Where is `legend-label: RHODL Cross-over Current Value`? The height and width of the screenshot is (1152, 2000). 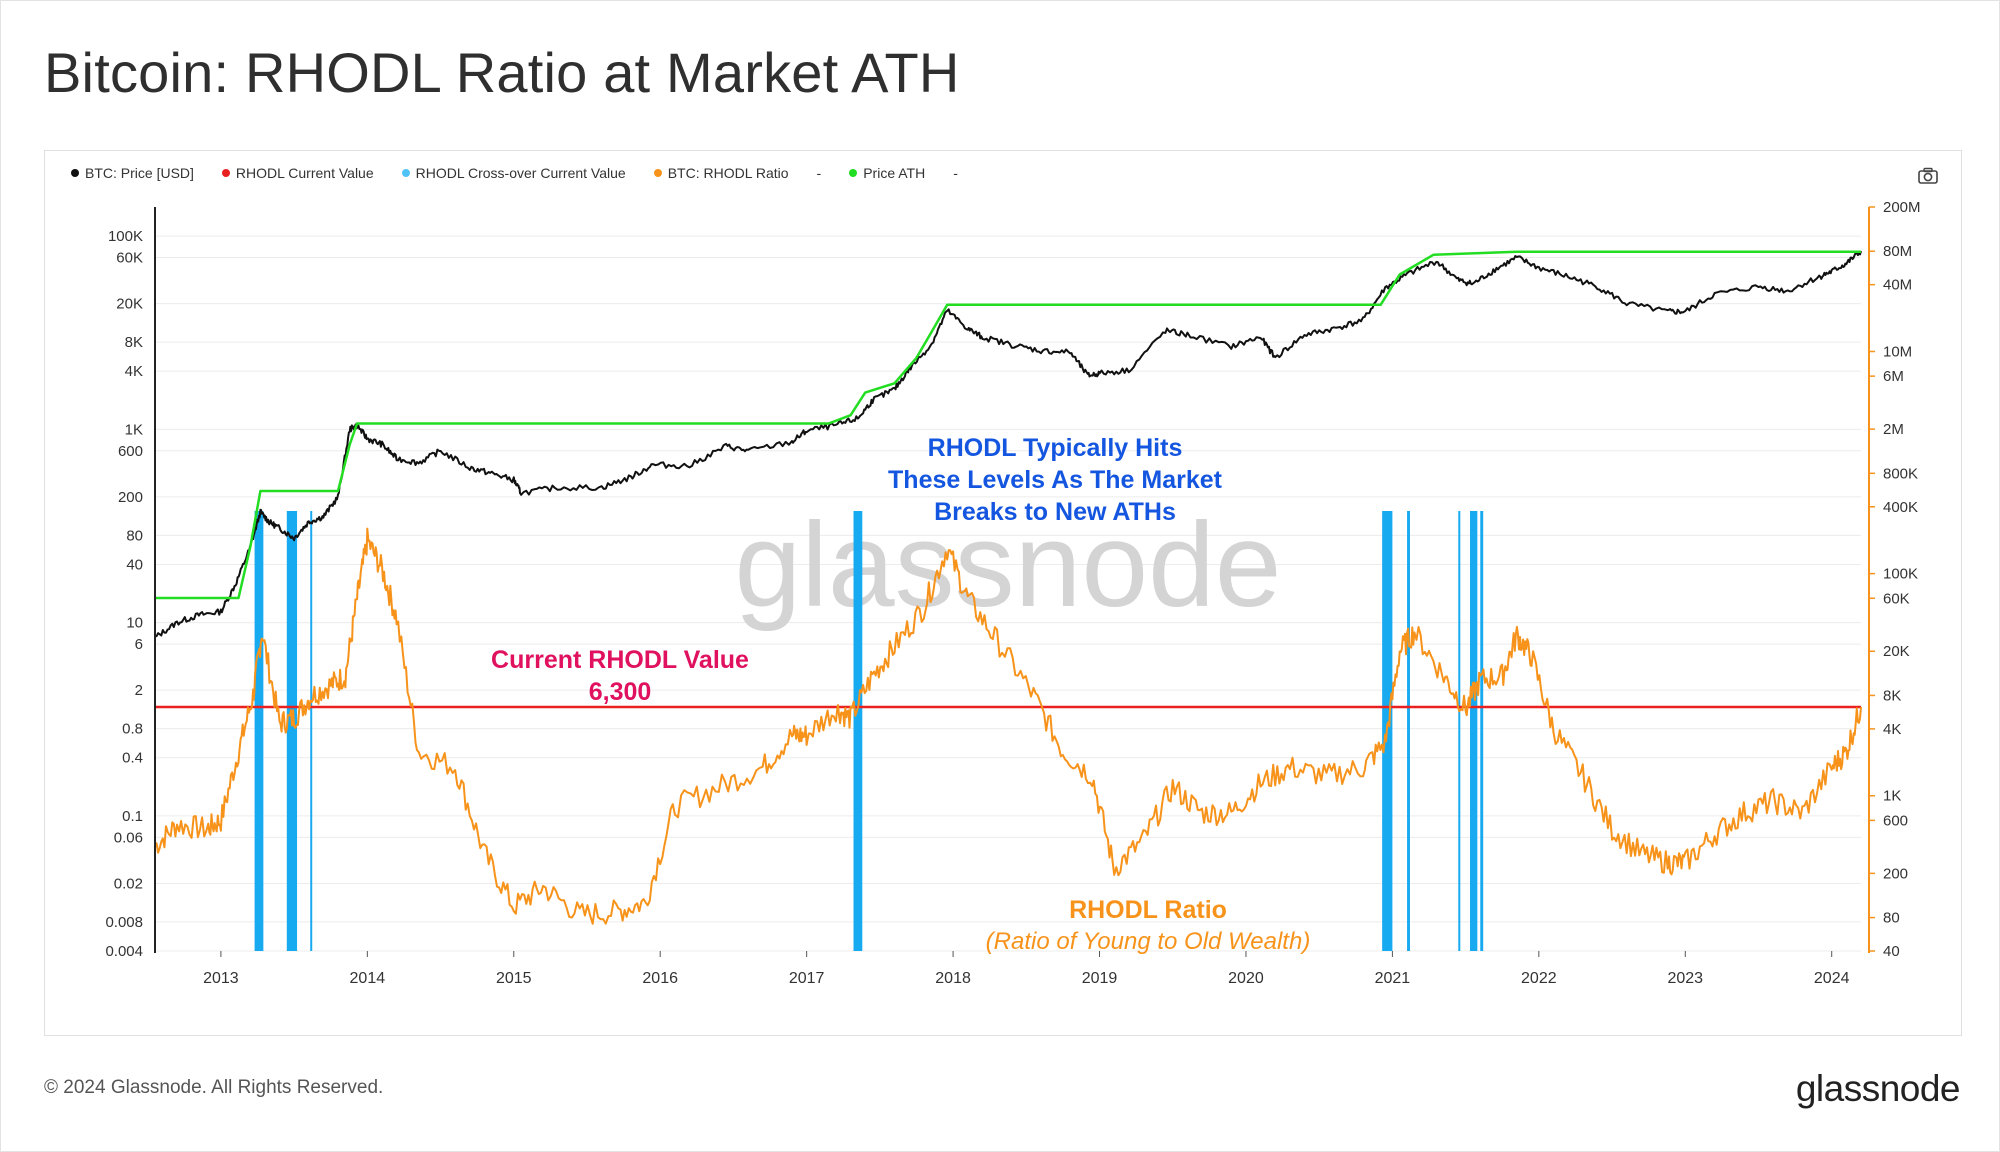 legend-label: RHODL Cross-over Current Value is located at coordinates (520, 173).